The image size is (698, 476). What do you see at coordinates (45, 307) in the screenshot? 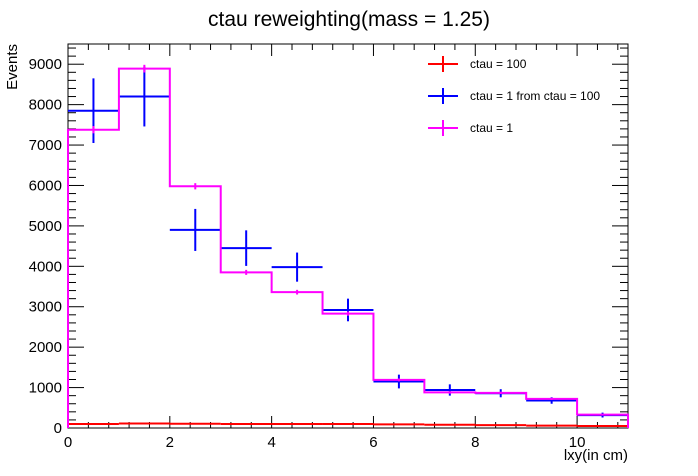
I see `y-tick-label: 3000` at bounding box center [45, 307].